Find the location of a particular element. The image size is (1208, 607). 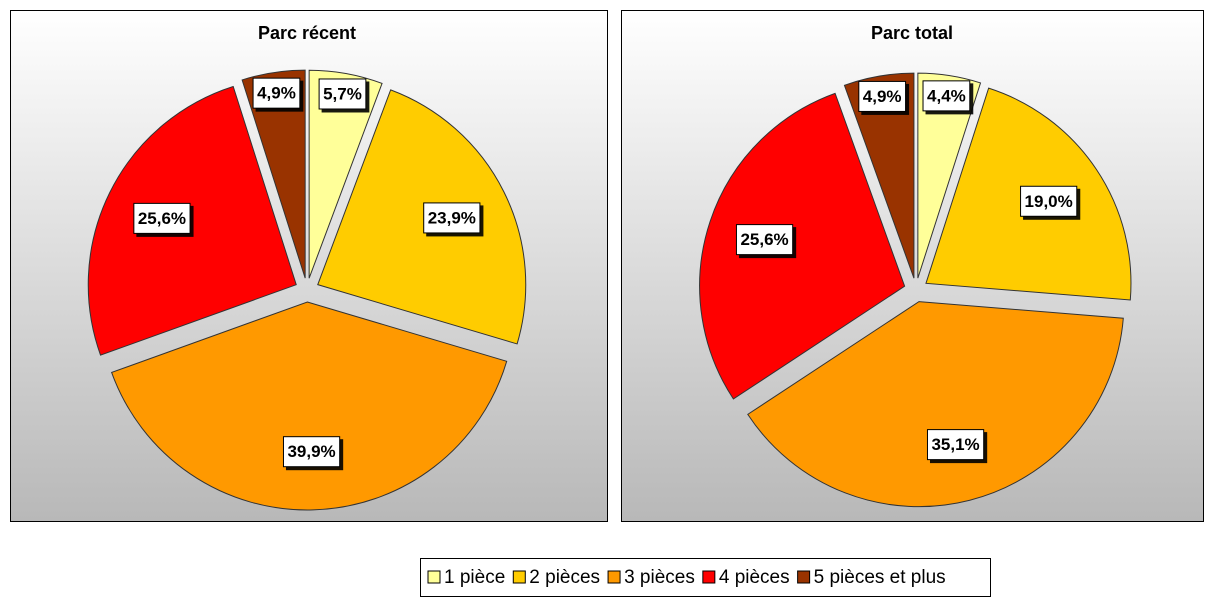

label-text: 39,9% is located at coordinates (311, 451).